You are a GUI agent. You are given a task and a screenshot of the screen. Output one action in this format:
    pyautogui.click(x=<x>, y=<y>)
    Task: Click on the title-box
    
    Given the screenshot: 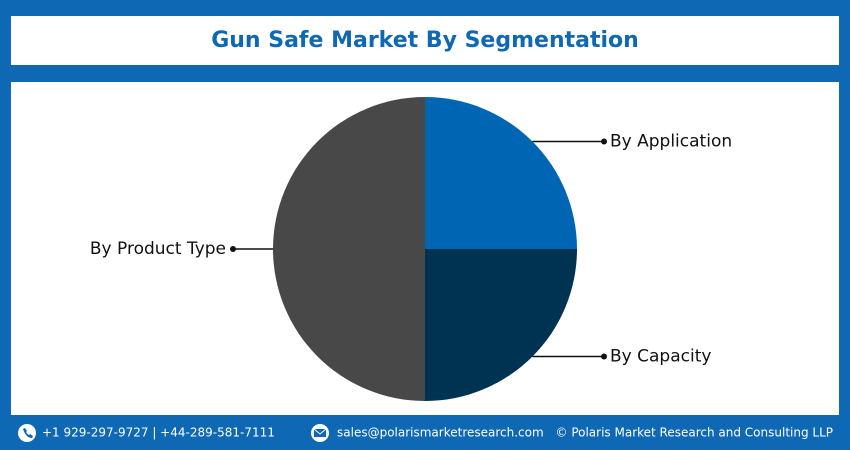 What is the action you would take?
    pyautogui.click(x=425, y=40)
    